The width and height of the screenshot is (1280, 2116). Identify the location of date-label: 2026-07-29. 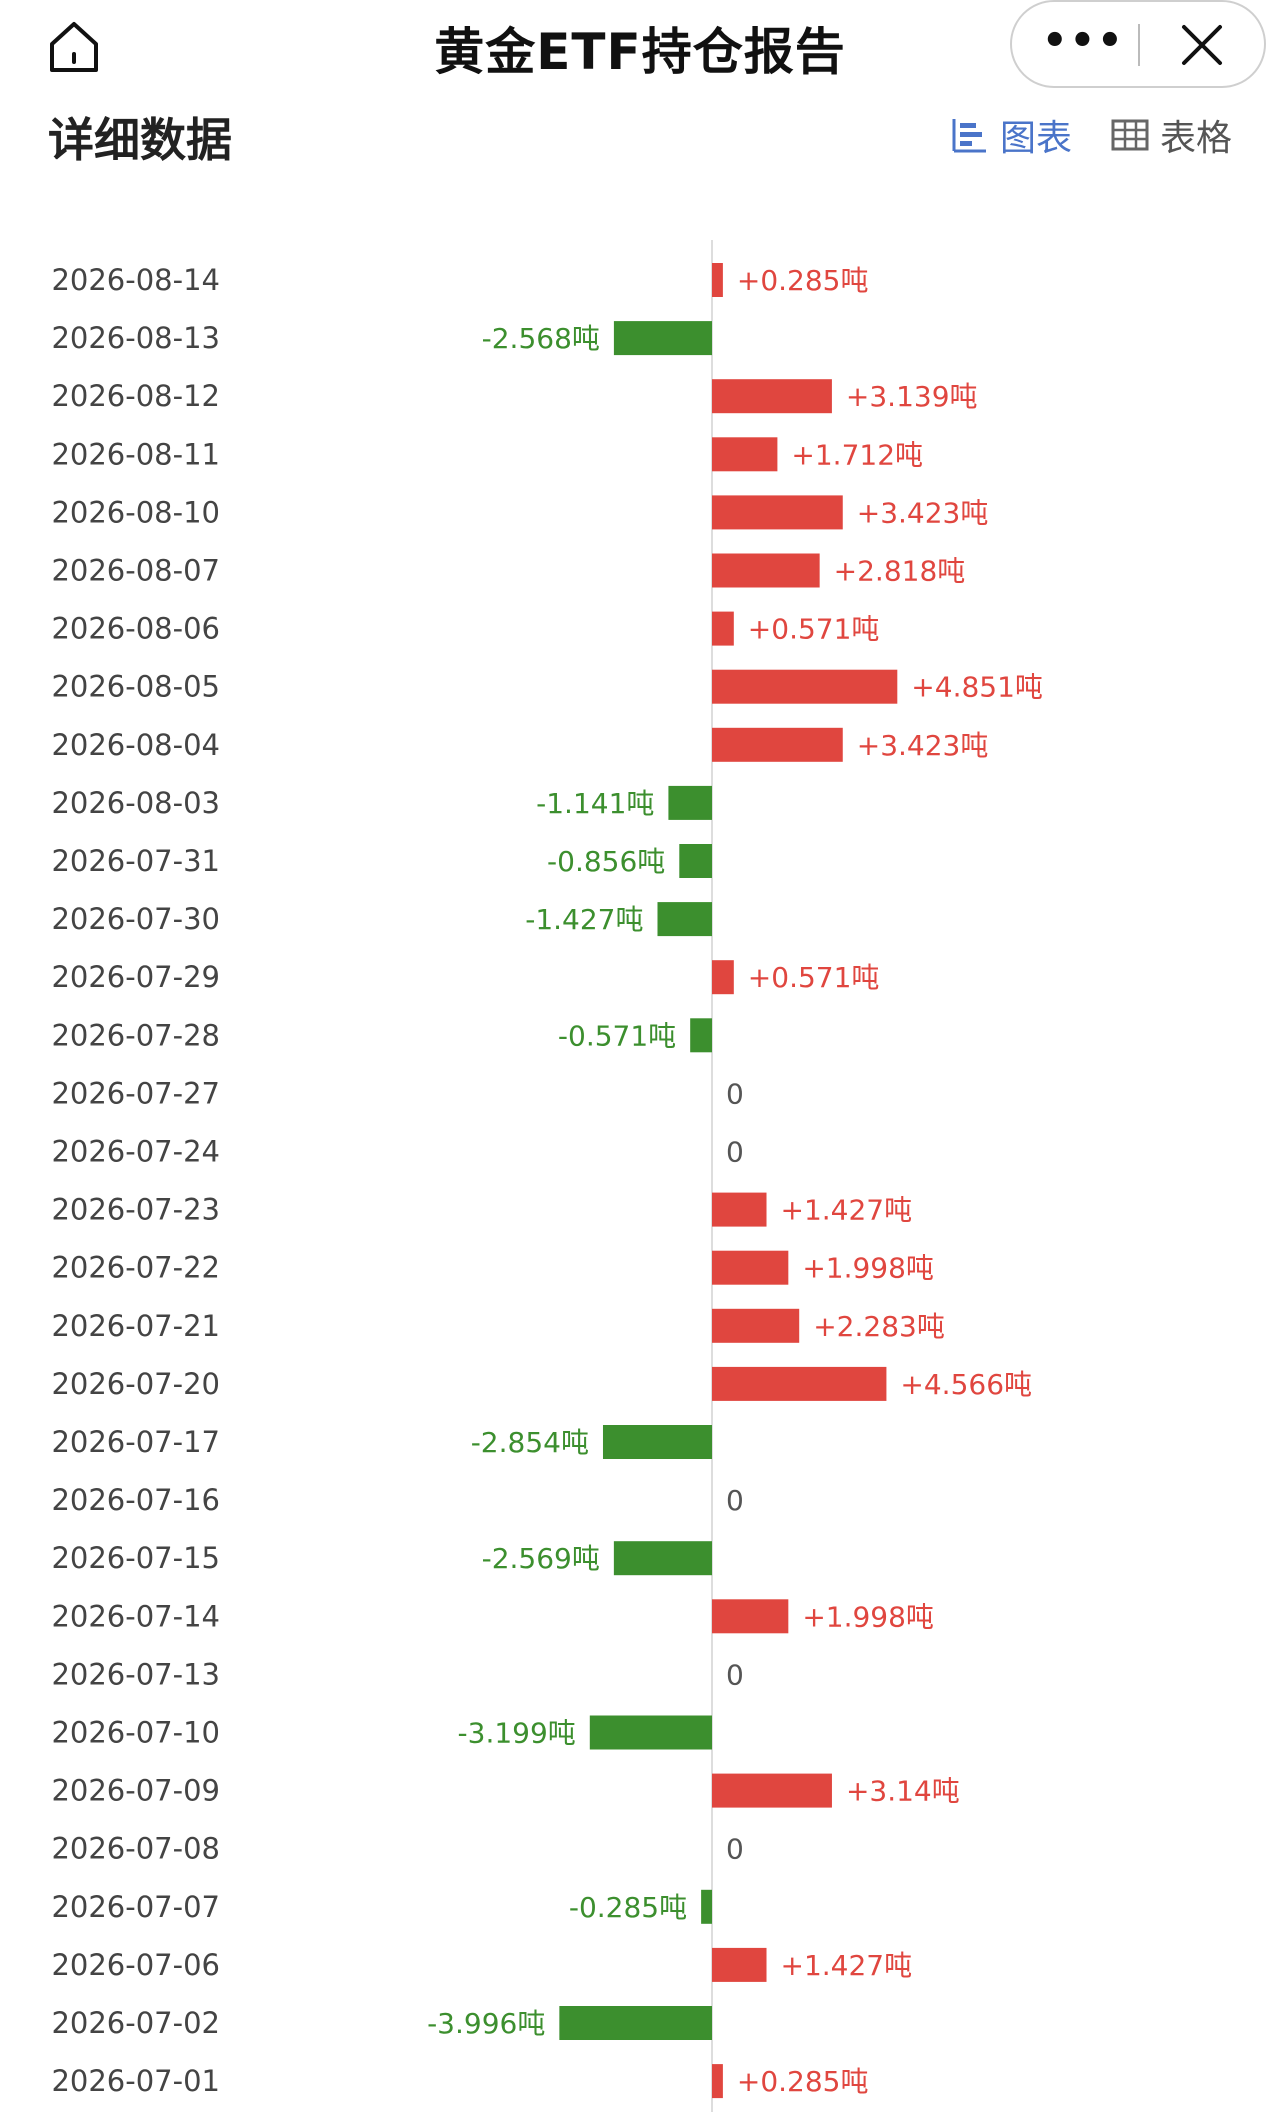
(135, 977).